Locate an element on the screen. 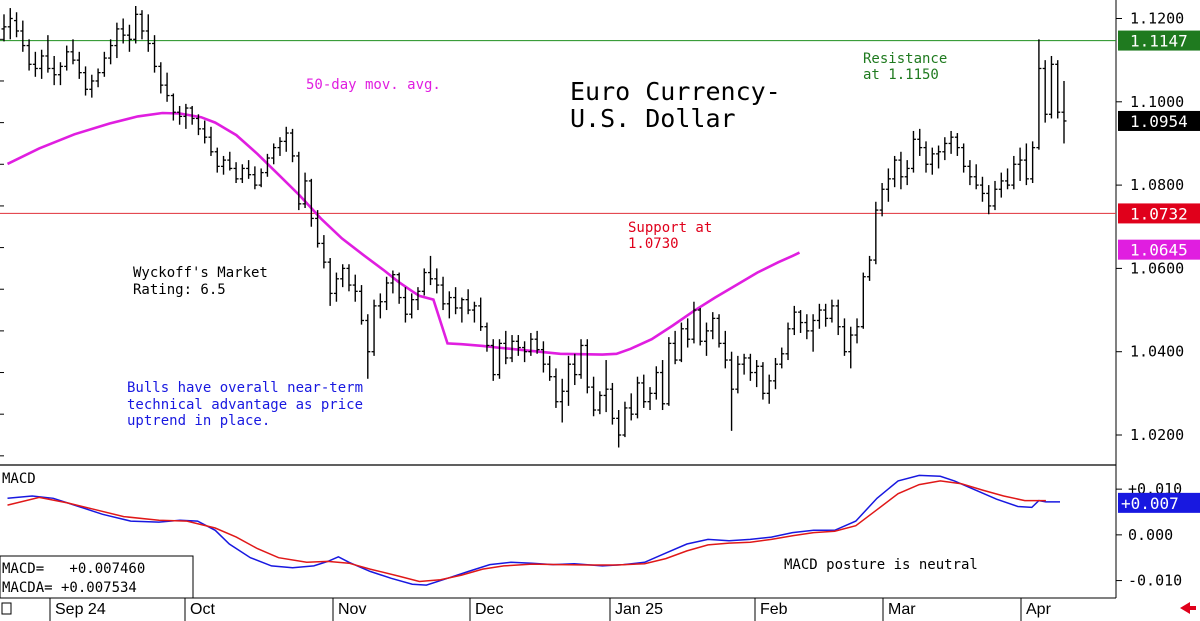 This screenshot has height=621, width=1200. corner-box-icon is located at coordinates (6, 608).